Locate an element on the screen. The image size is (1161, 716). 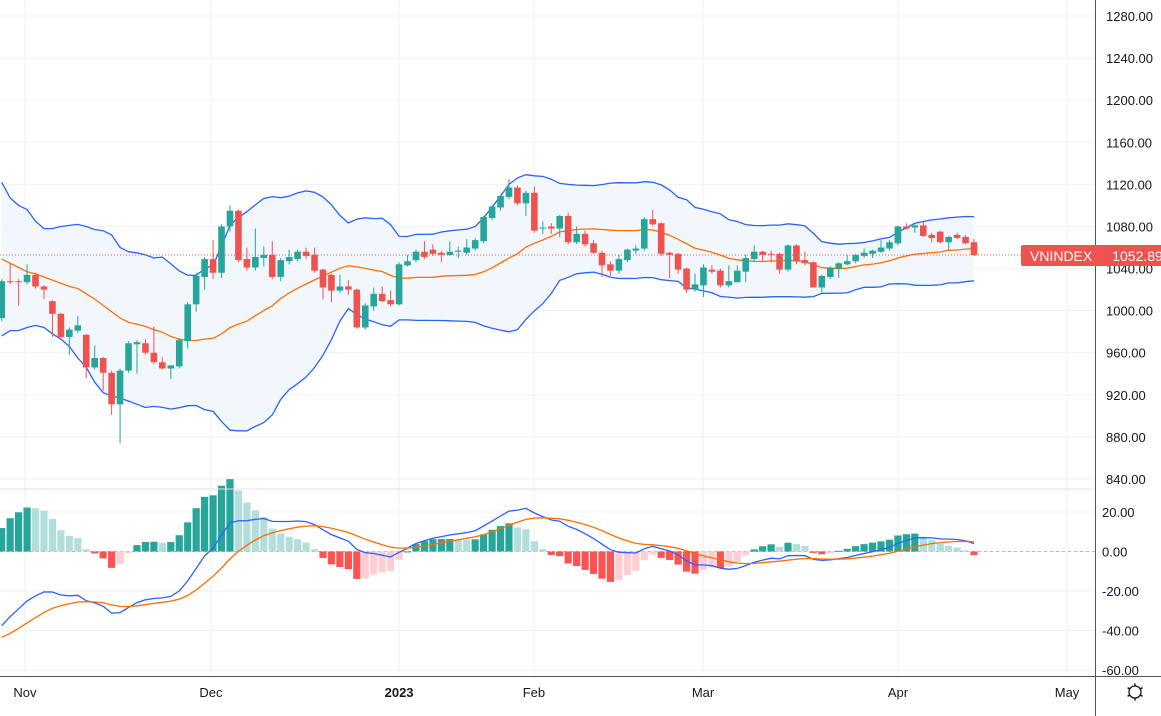
macd-line is located at coordinates (488, 567).